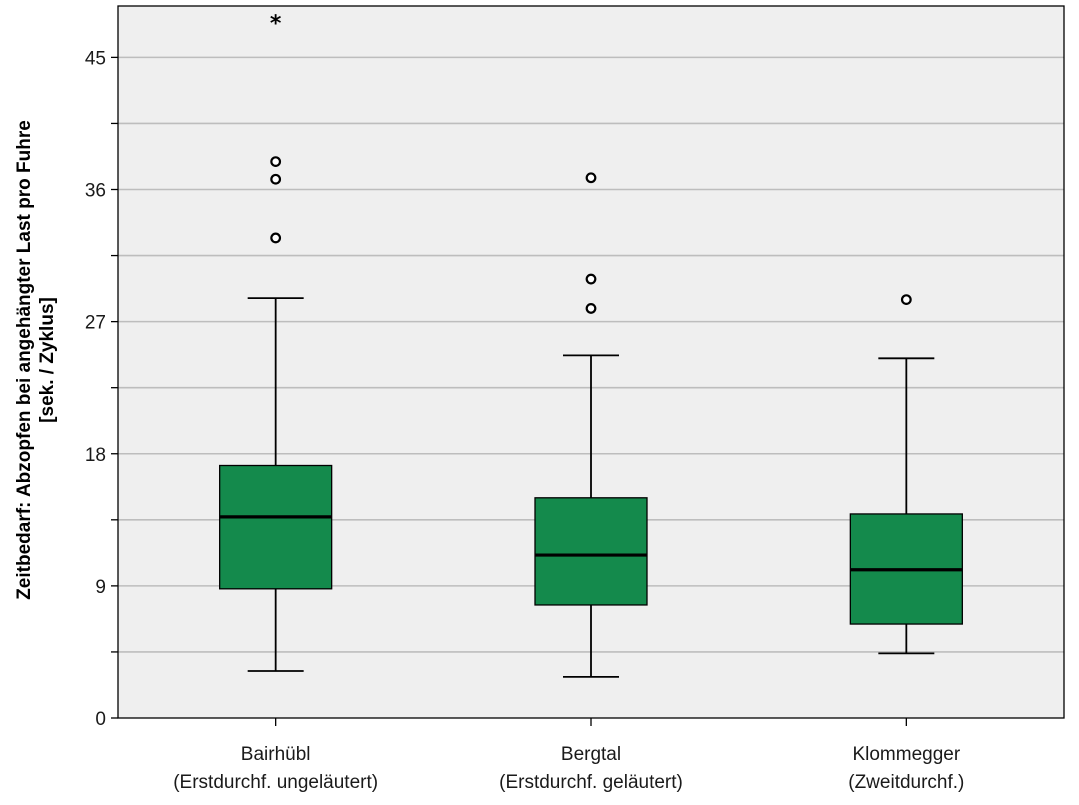  Describe the element at coordinates (276, 342) in the screenshot. I see `box-group: *` at that location.